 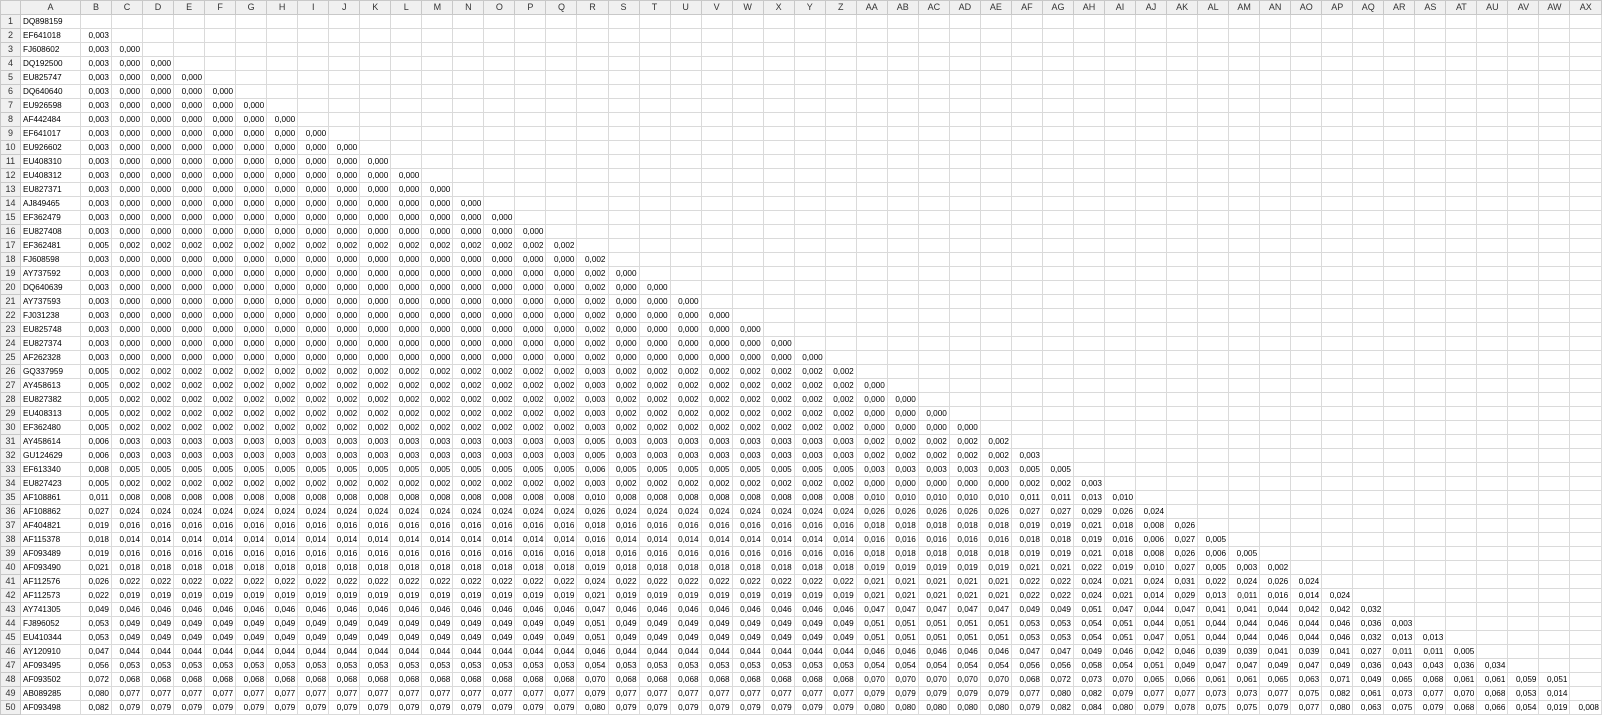 I want to click on value-cell: 0,018, so click(x=1120, y=525).